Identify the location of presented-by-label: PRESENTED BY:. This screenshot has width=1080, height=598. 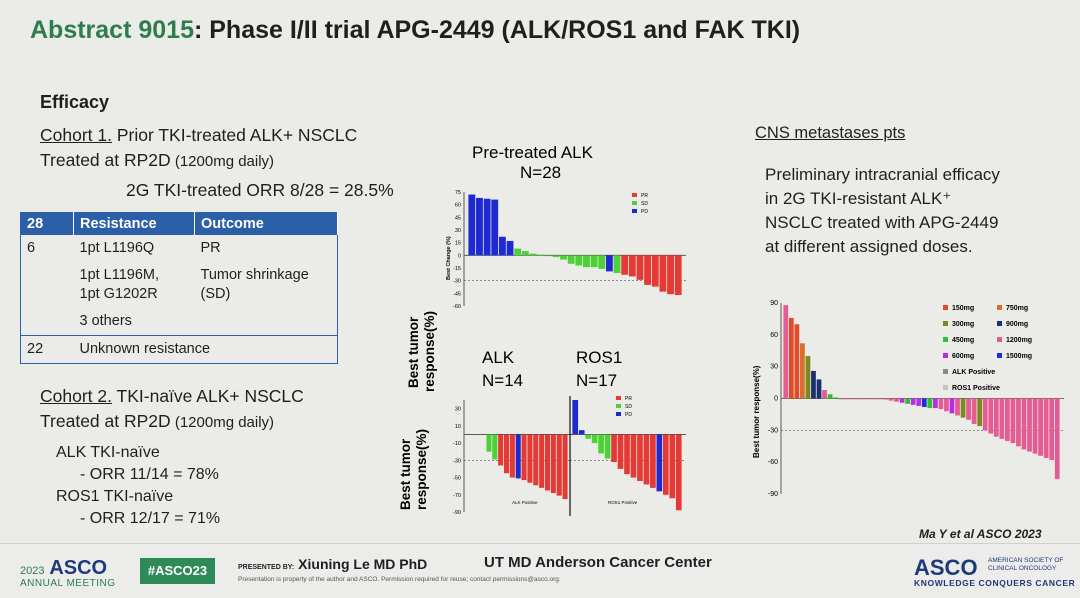
(266, 567).